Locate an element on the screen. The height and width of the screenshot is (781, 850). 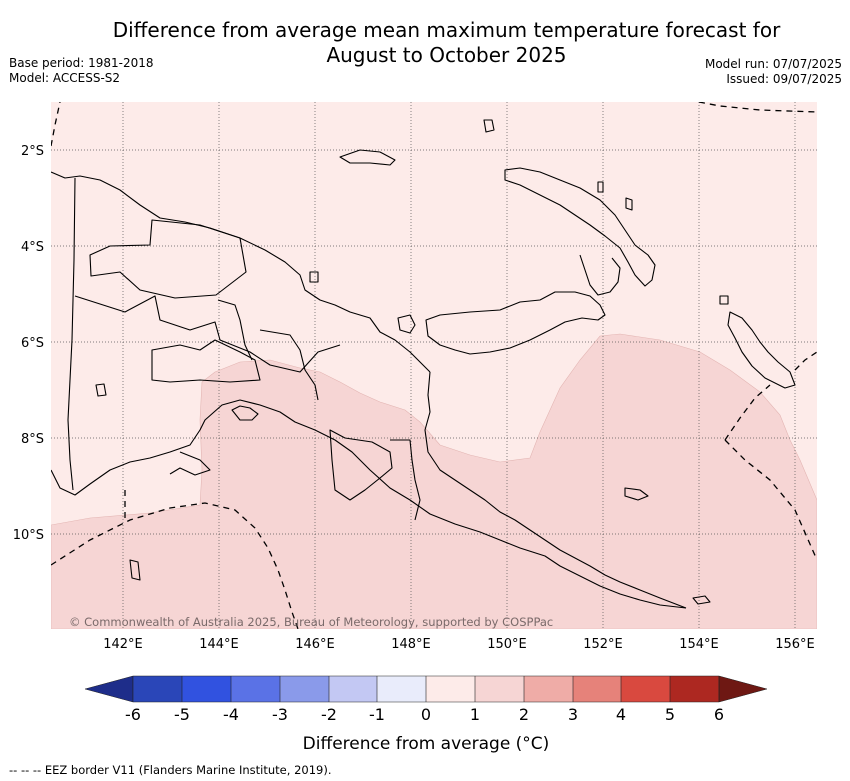
colorbar-label: Difference from average (°C) is located at coordinates (426, 744).